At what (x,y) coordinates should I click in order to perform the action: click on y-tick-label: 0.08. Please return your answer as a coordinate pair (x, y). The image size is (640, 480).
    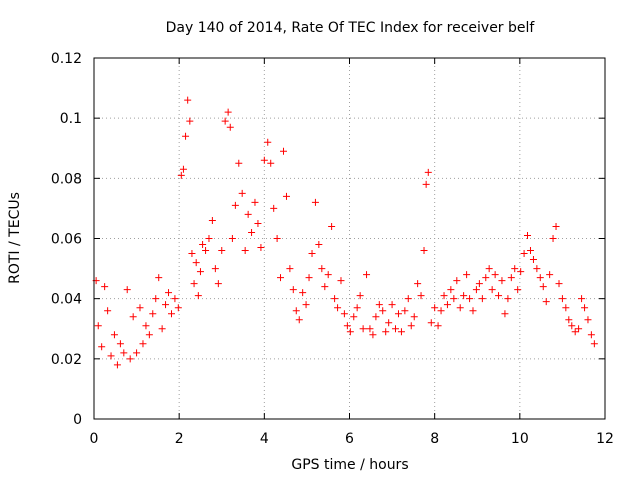
    Looking at the image, I should click on (66, 179).